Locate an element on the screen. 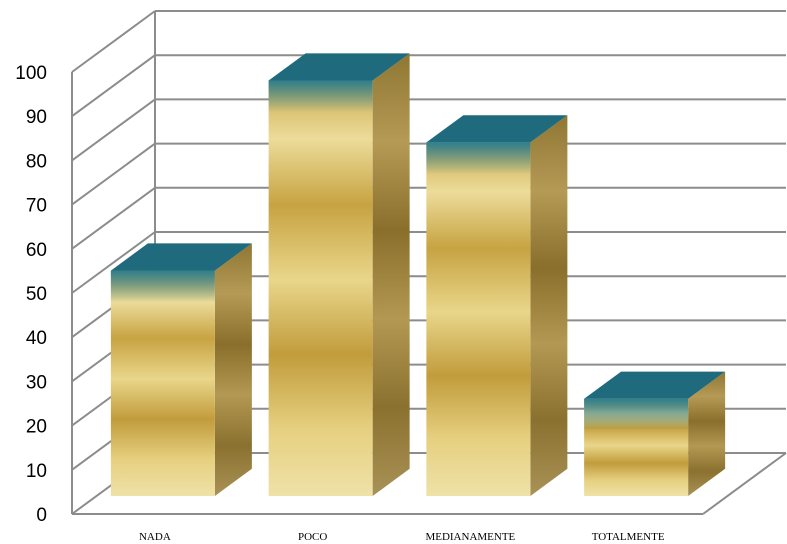  x-tick-label: POCO is located at coordinates (312, 537).